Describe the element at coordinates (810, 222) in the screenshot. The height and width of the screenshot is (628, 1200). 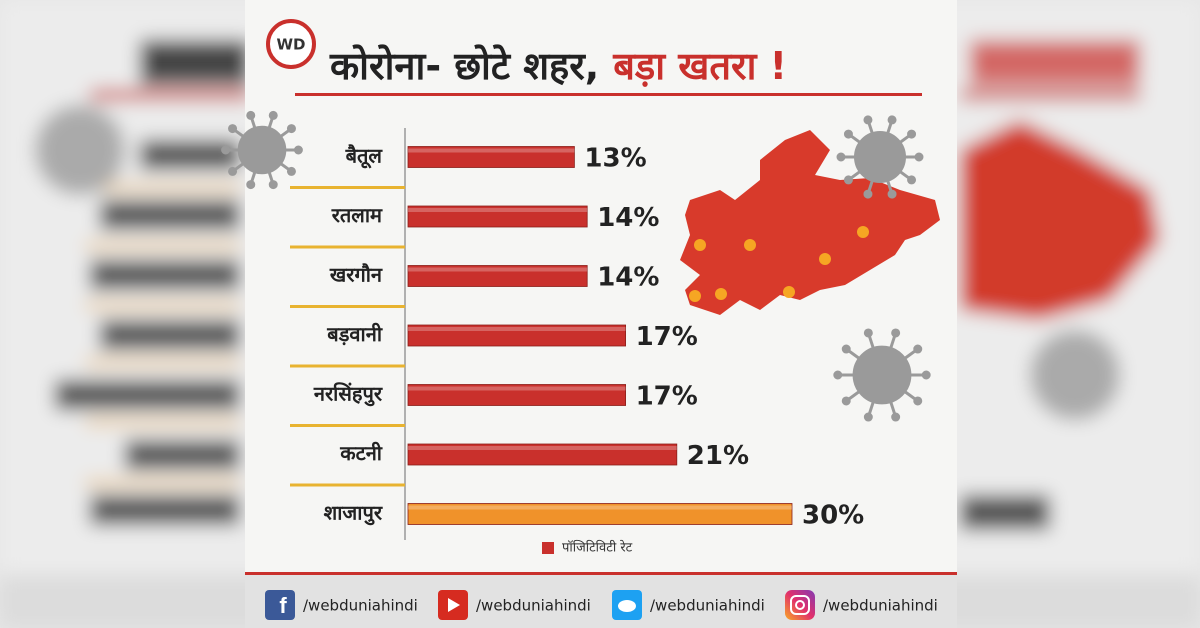
I see `map` at that location.